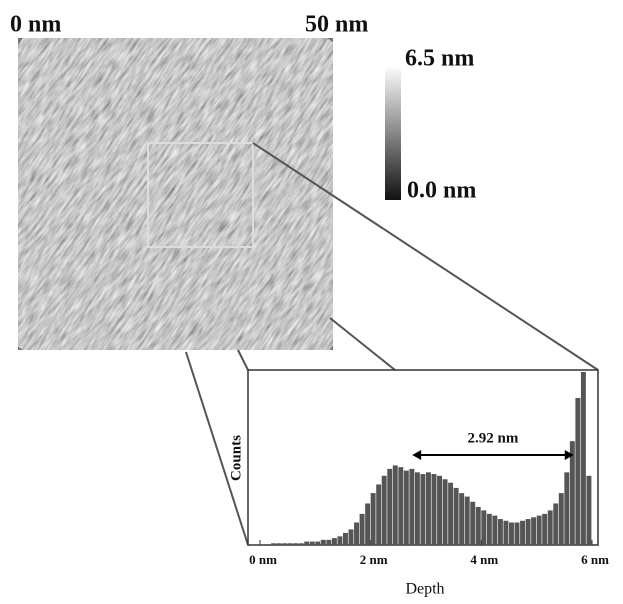 The height and width of the screenshot is (604, 623). What do you see at coordinates (374, 559) in the screenshot?
I see `x-tick-label: 2 nm` at bounding box center [374, 559].